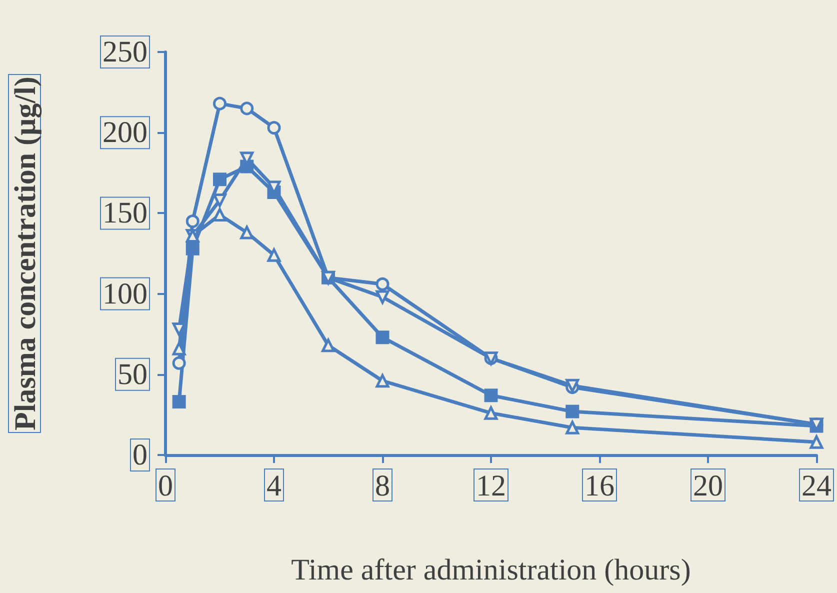 The width and height of the screenshot is (837, 593). What do you see at coordinates (274, 486) in the screenshot?
I see `x-tick-label: 4` at bounding box center [274, 486].